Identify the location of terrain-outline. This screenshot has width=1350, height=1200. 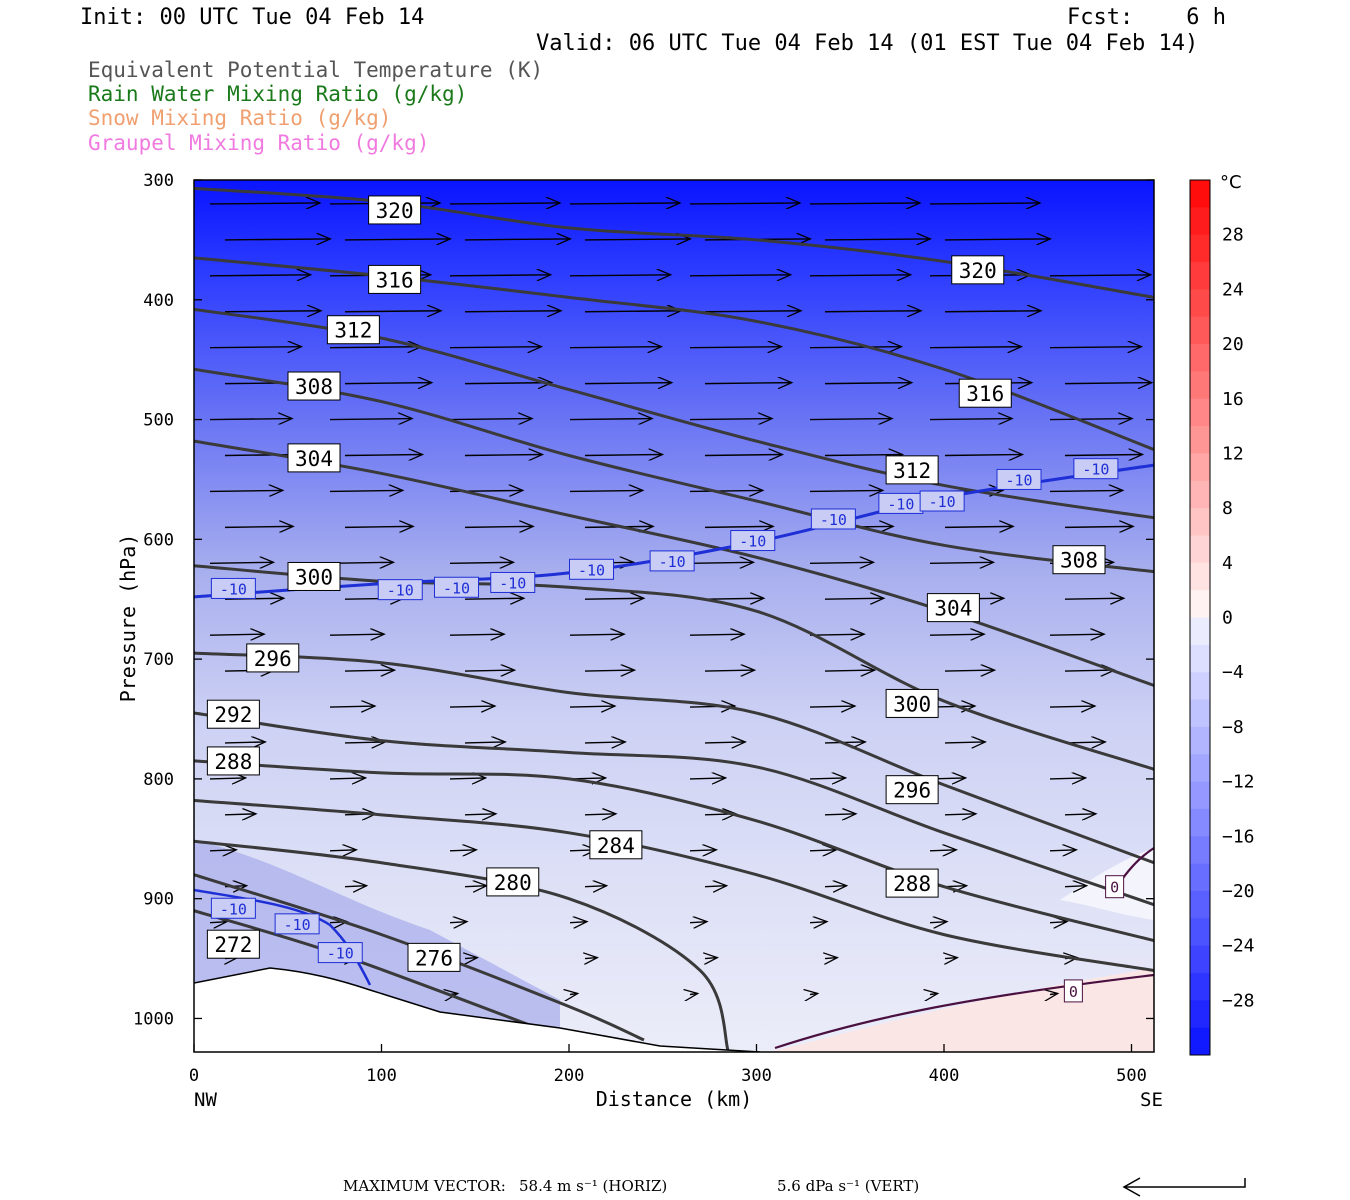
(477, 1009).